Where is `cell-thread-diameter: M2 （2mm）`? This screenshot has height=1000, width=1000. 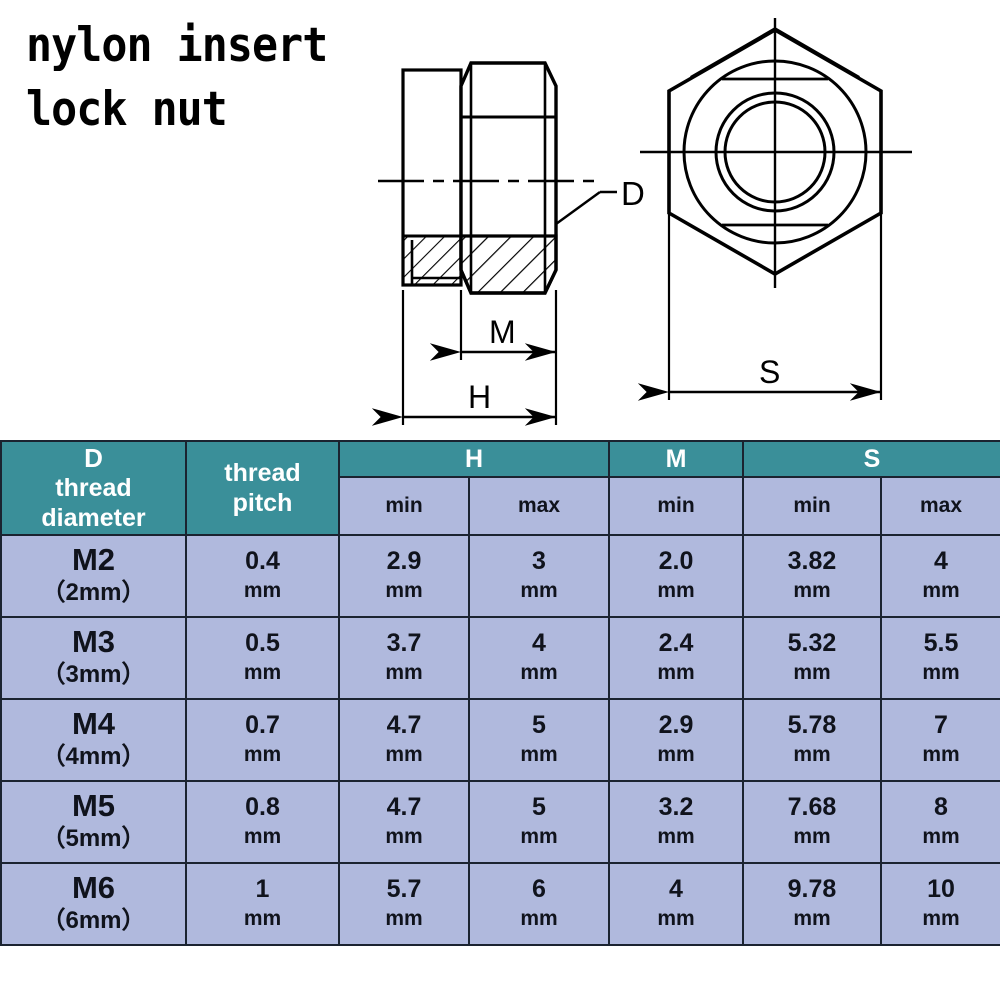
cell-thread-diameter: M2 （2mm） is located at coordinates (93, 576).